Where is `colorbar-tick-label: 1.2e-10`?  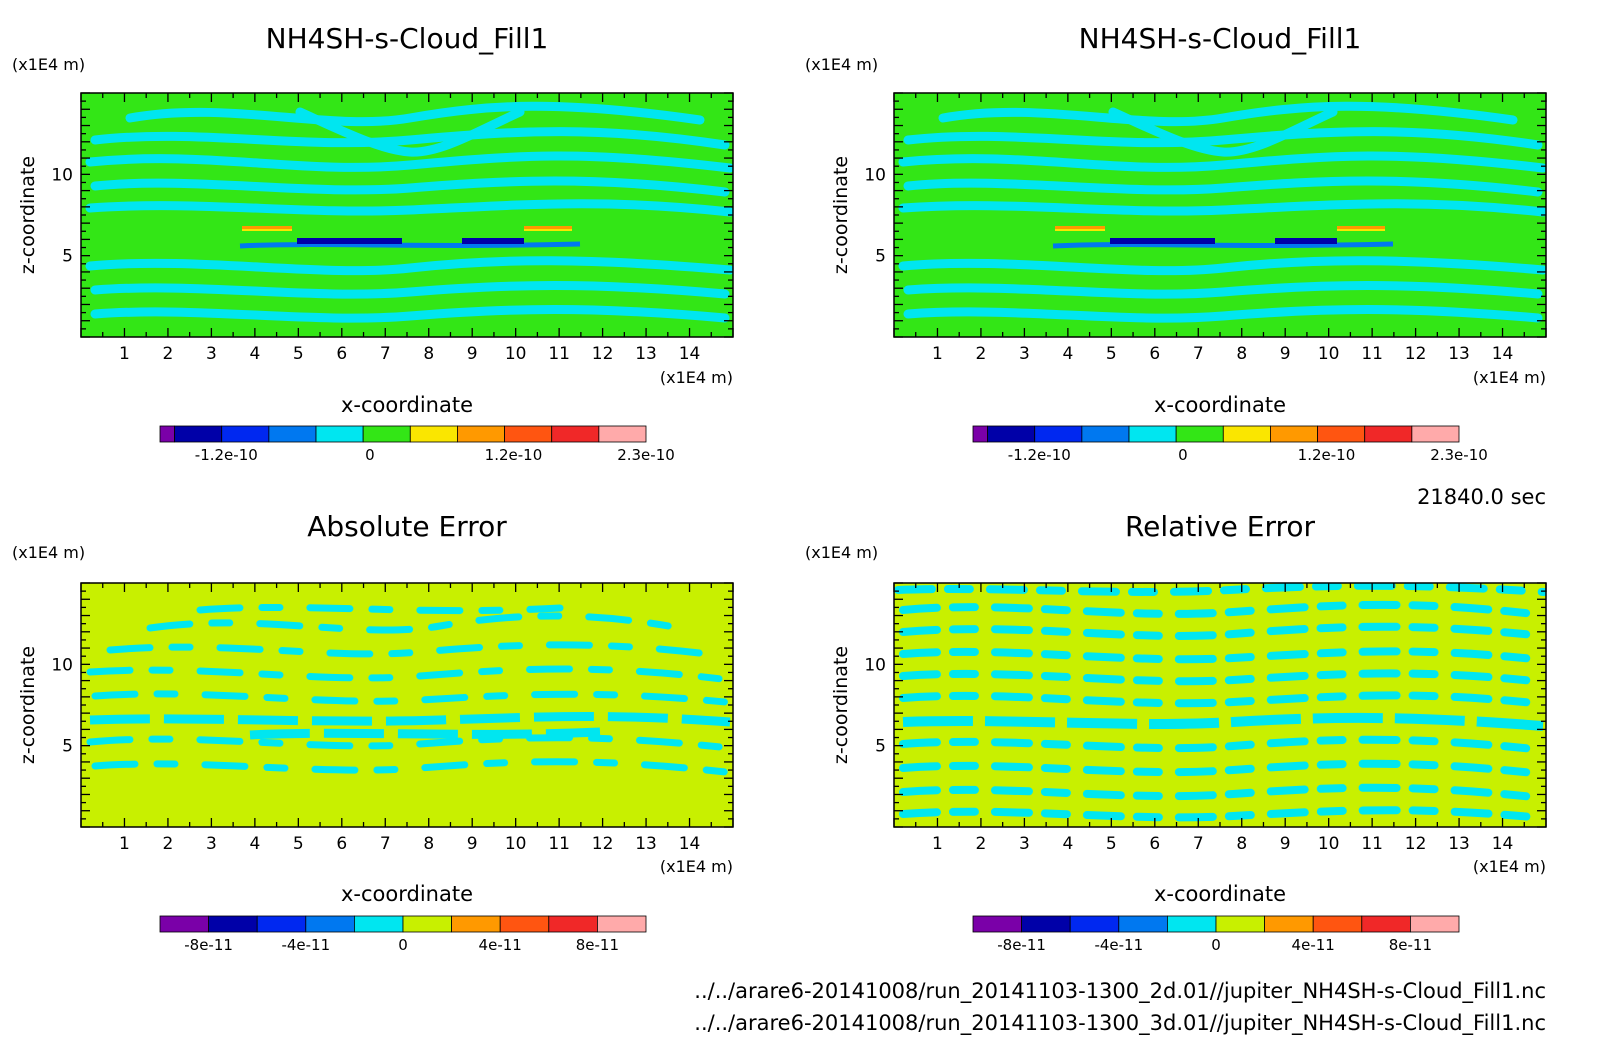 colorbar-tick-label: 1.2e-10 is located at coordinates (1327, 455).